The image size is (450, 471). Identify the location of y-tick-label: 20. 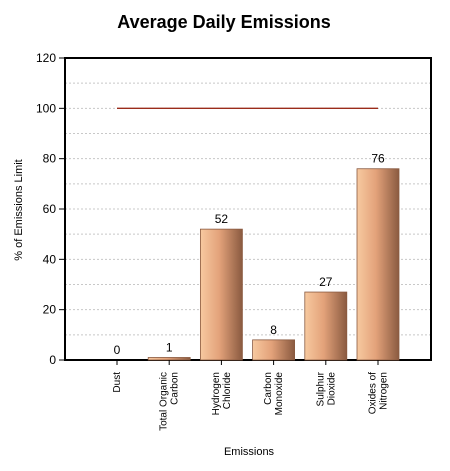
(50, 310).